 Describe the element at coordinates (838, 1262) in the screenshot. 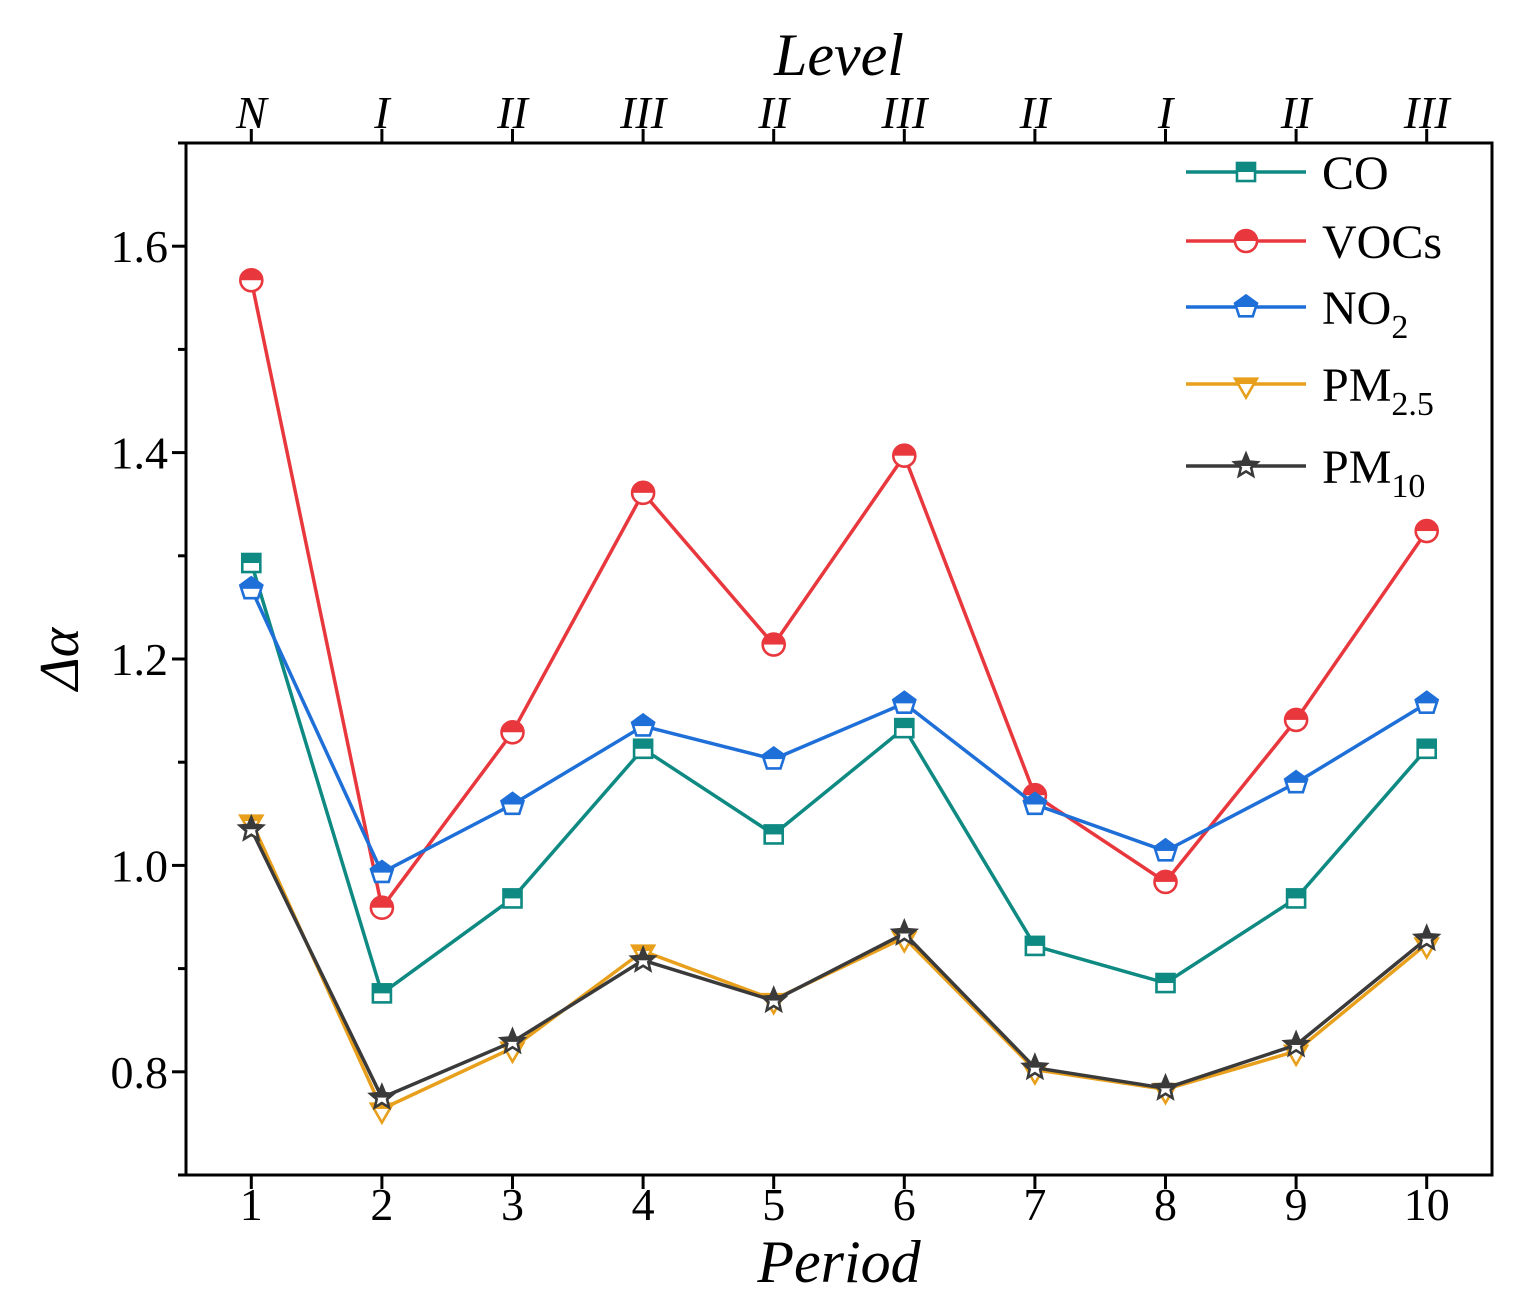

I see `x-axis-title: Period` at that location.